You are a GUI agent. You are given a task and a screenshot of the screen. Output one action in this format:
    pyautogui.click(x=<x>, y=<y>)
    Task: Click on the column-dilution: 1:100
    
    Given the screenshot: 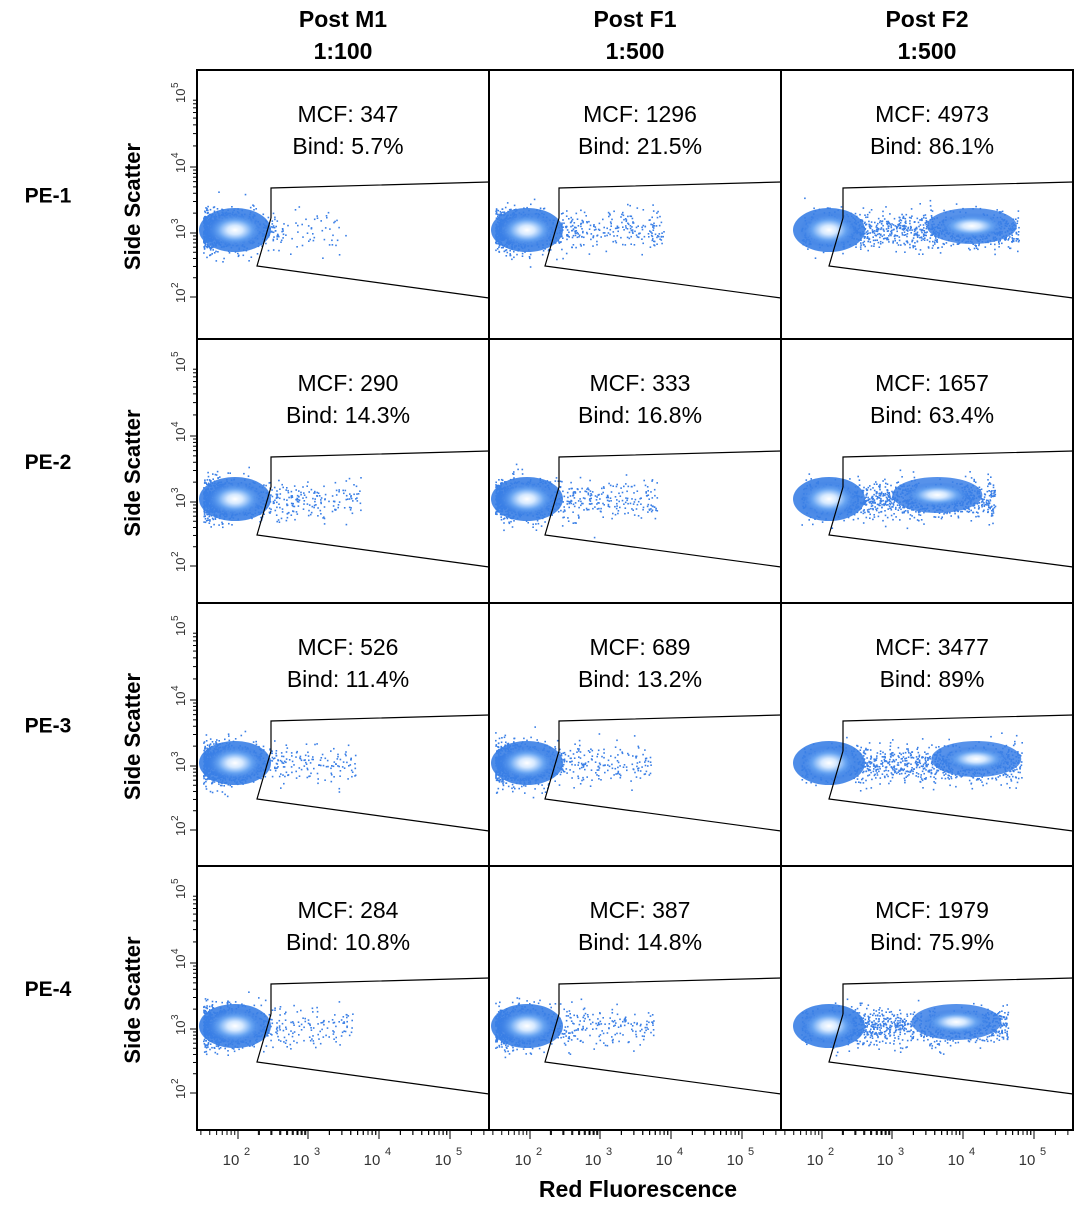 What is the action you would take?
    pyautogui.click(x=343, y=51)
    